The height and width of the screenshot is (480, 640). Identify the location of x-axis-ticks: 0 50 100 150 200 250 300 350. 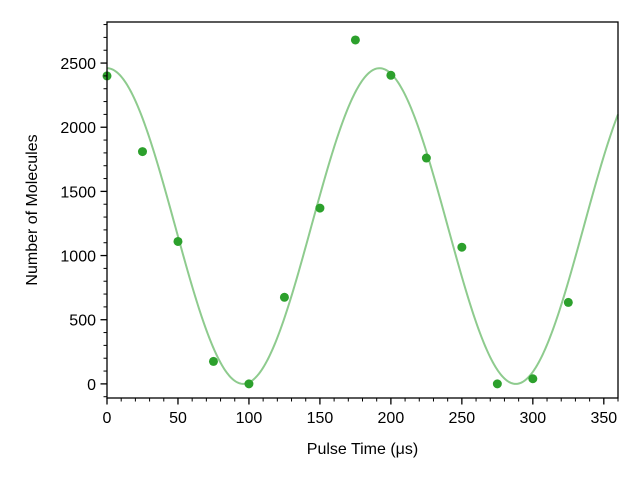
(361, 412).